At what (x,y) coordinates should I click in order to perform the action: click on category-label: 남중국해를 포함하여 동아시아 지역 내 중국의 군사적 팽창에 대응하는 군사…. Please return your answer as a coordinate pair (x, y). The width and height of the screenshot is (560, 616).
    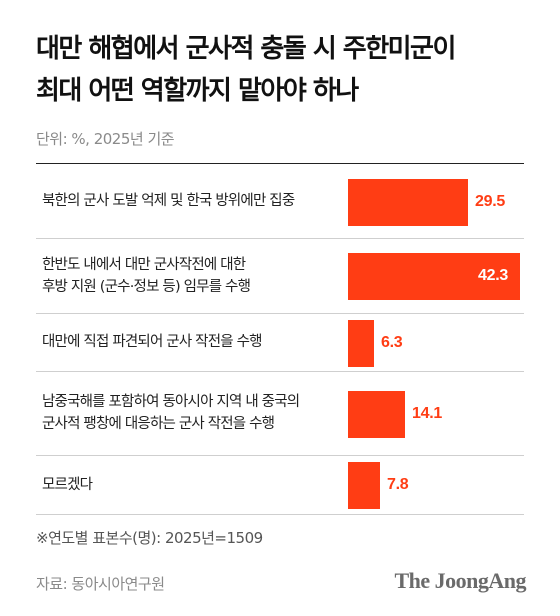
    Looking at the image, I should click on (171, 413).